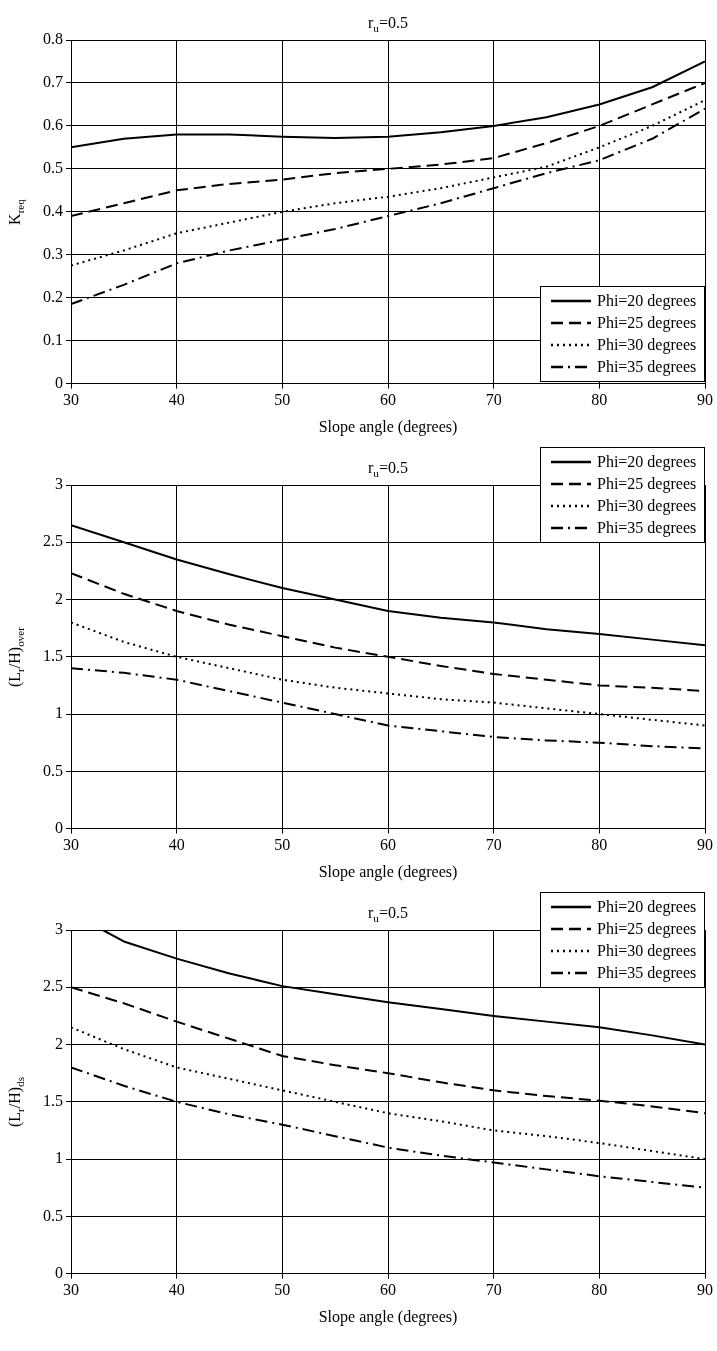 This screenshot has width=717, height=1351. What do you see at coordinates (53, 39) in the screenshot?
I see `y-tick-label: 0.8` at bounding box center [53, 39].